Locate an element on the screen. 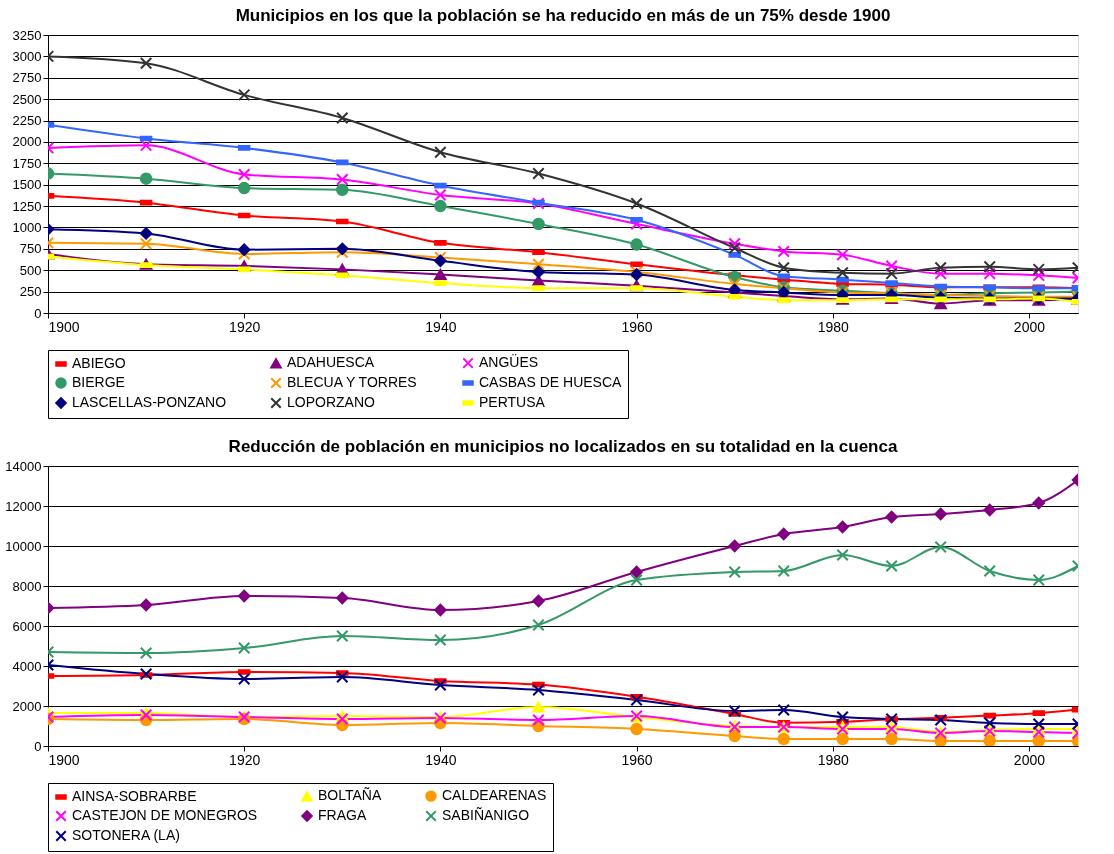 This screenshot has height=854, width=1114. y-tick-label: 250 is located at coordinates (30, 292).